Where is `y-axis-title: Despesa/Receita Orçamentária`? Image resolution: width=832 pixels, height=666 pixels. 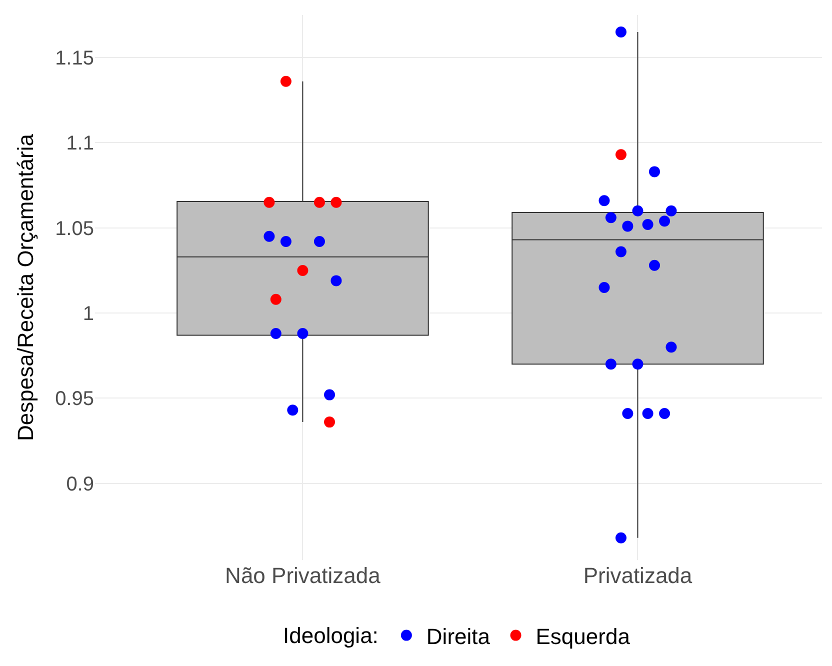 y-axis-title: Despesa/Receita Orçamentária is located at coordinates (25, 287).